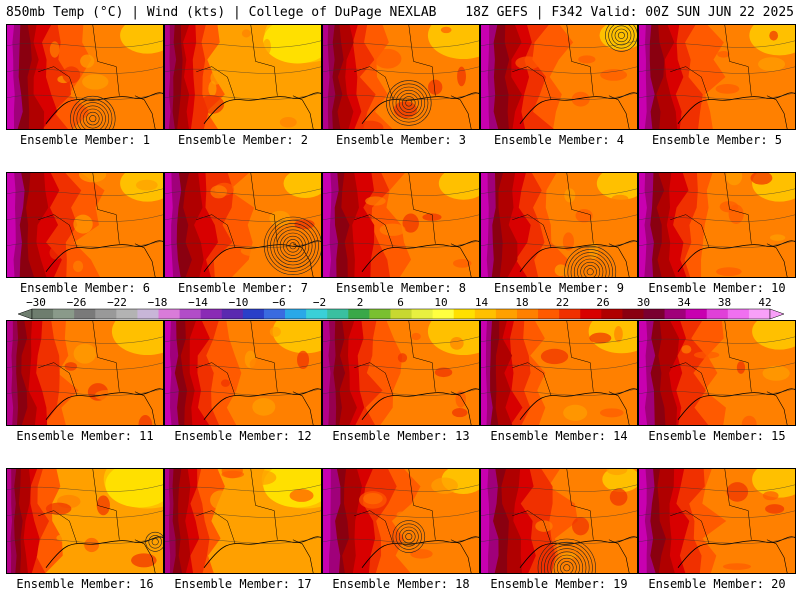 This screenshot has height=600, width=800. What do you see at coordinates (279, 302) in the screenshot?
I see `colorbar-tick-label: −6` at bounding box center [279, 302].